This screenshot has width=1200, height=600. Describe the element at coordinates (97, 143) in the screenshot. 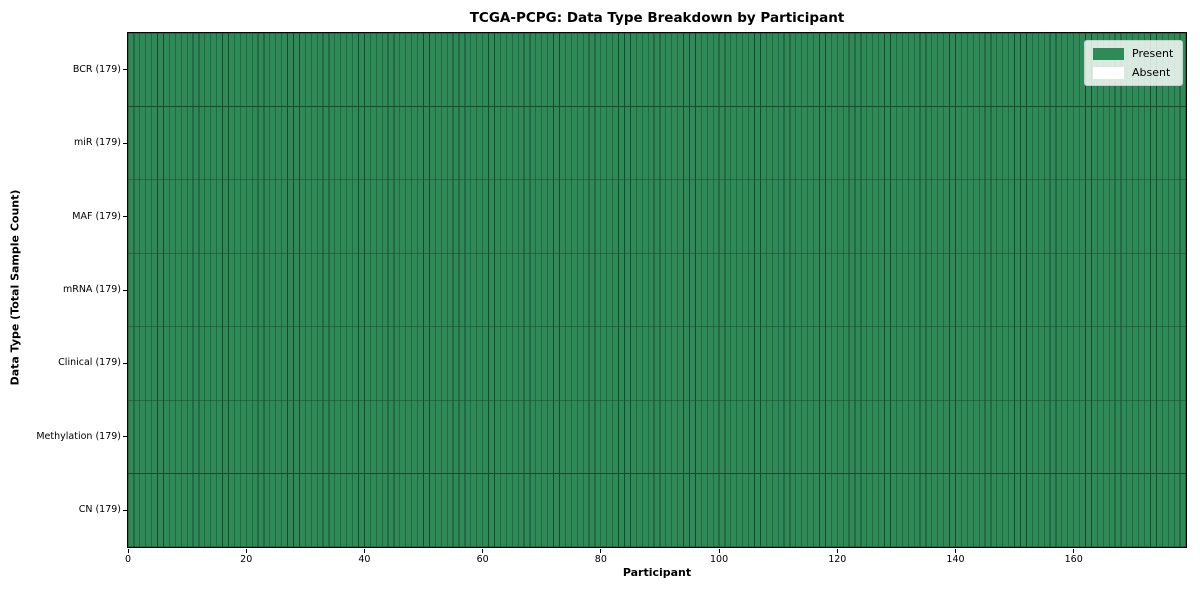

I see `y-tick-label-miR: miR (179)` at that location.